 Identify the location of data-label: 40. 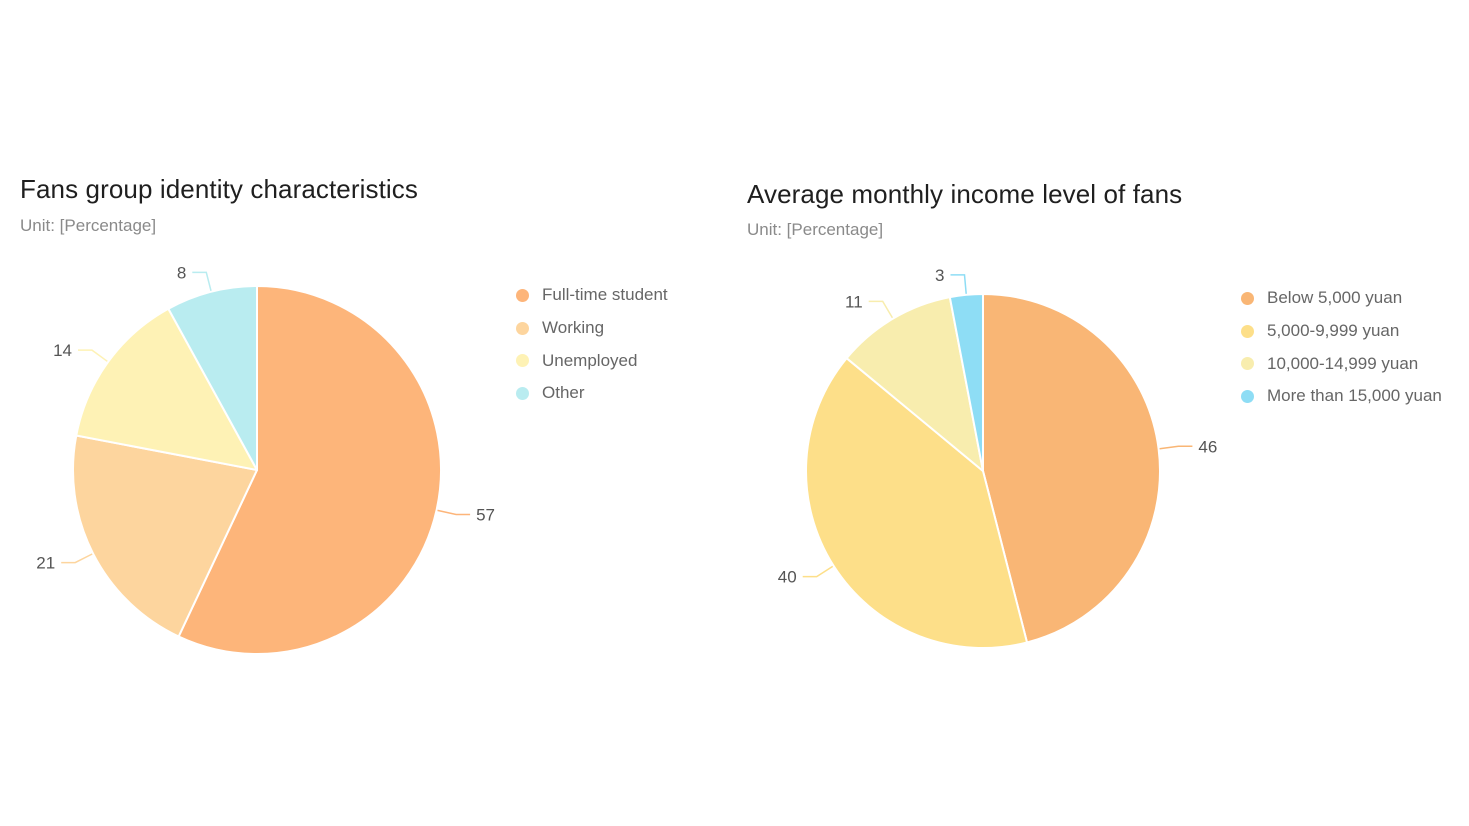
(787, 577).